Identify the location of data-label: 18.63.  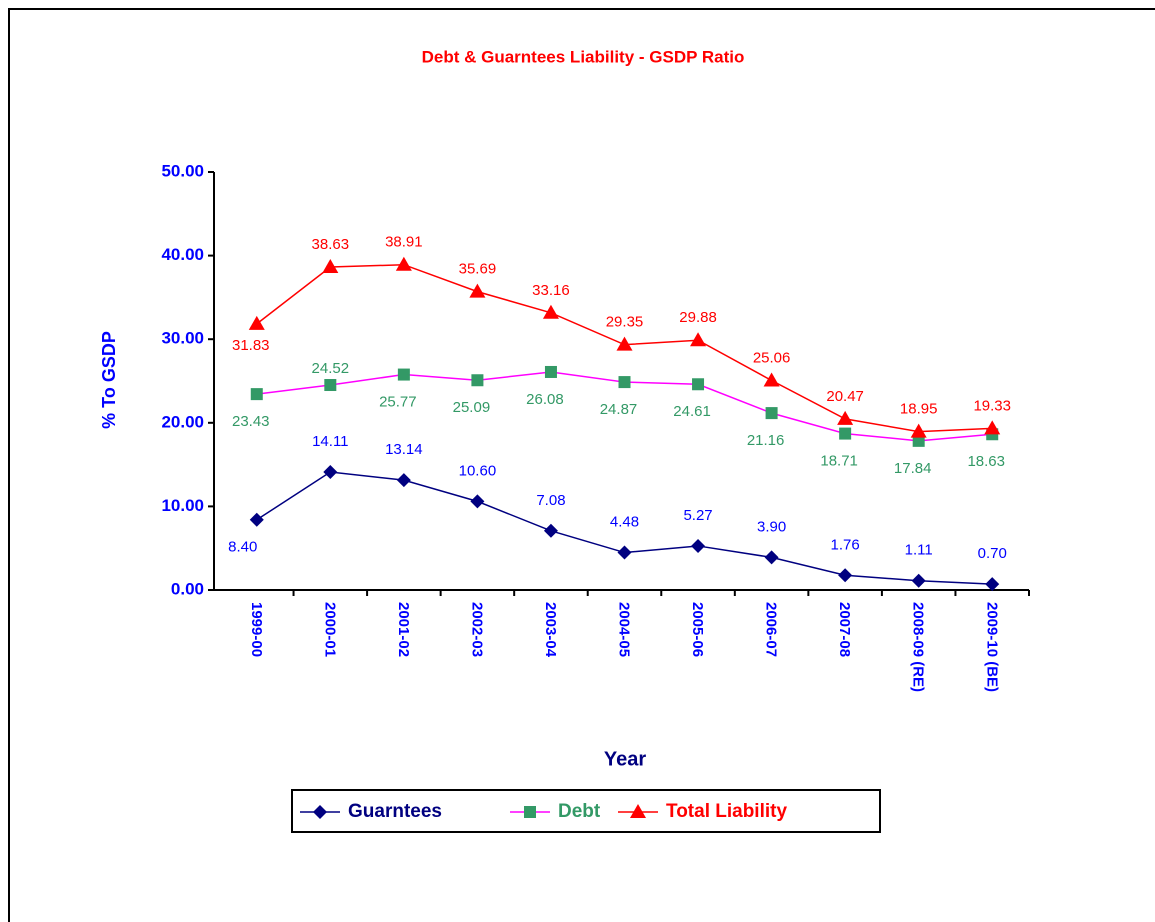
(986, 461).